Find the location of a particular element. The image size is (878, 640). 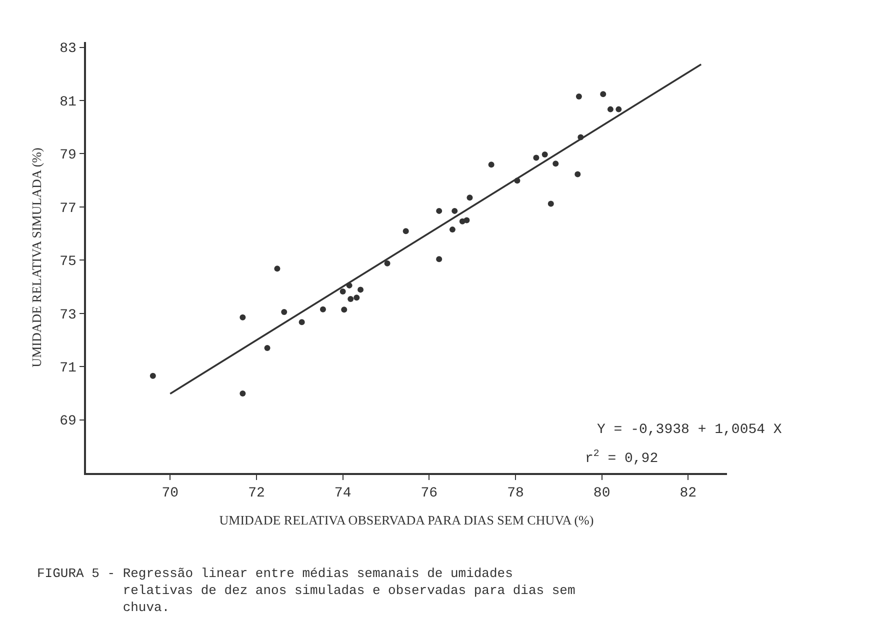

x-tick-label: 82 is located at coordinates (688, 494).